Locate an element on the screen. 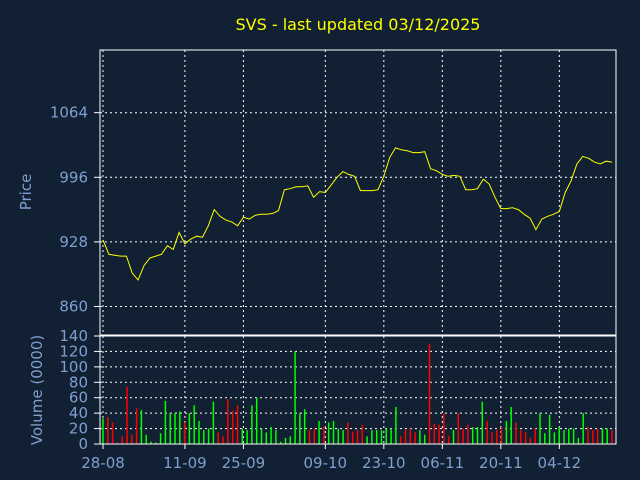  price-tick-label: 996 is located at coordinates (73, 177).